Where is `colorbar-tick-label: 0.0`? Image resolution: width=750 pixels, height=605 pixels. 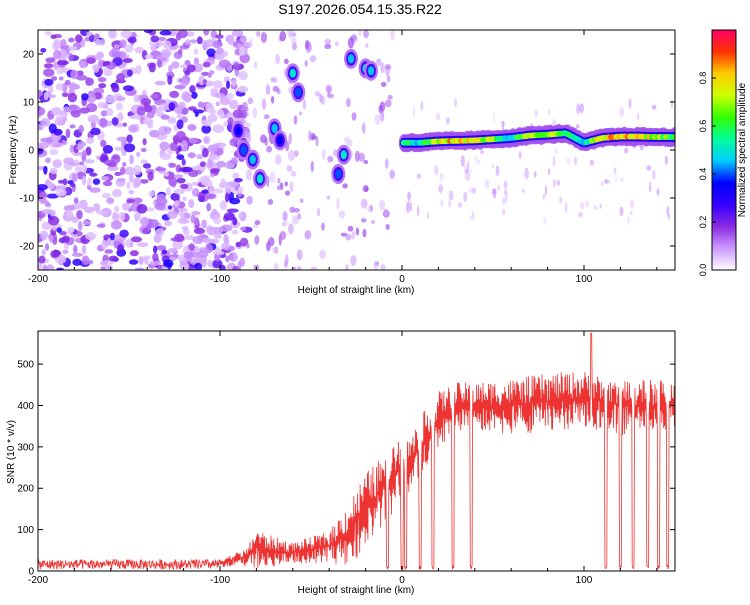
colorbar-tick-label: 0.0 is located at coordinates (703, 270).